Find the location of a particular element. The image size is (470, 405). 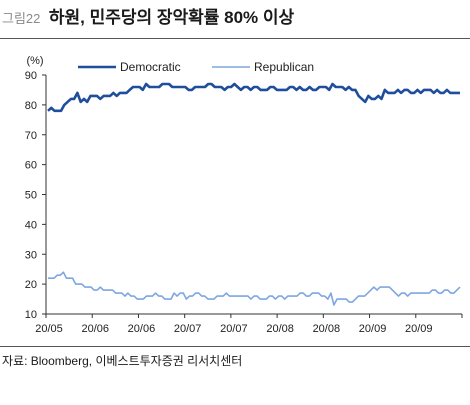

y-tick-label: 10 is located at coordinates (31, 315).